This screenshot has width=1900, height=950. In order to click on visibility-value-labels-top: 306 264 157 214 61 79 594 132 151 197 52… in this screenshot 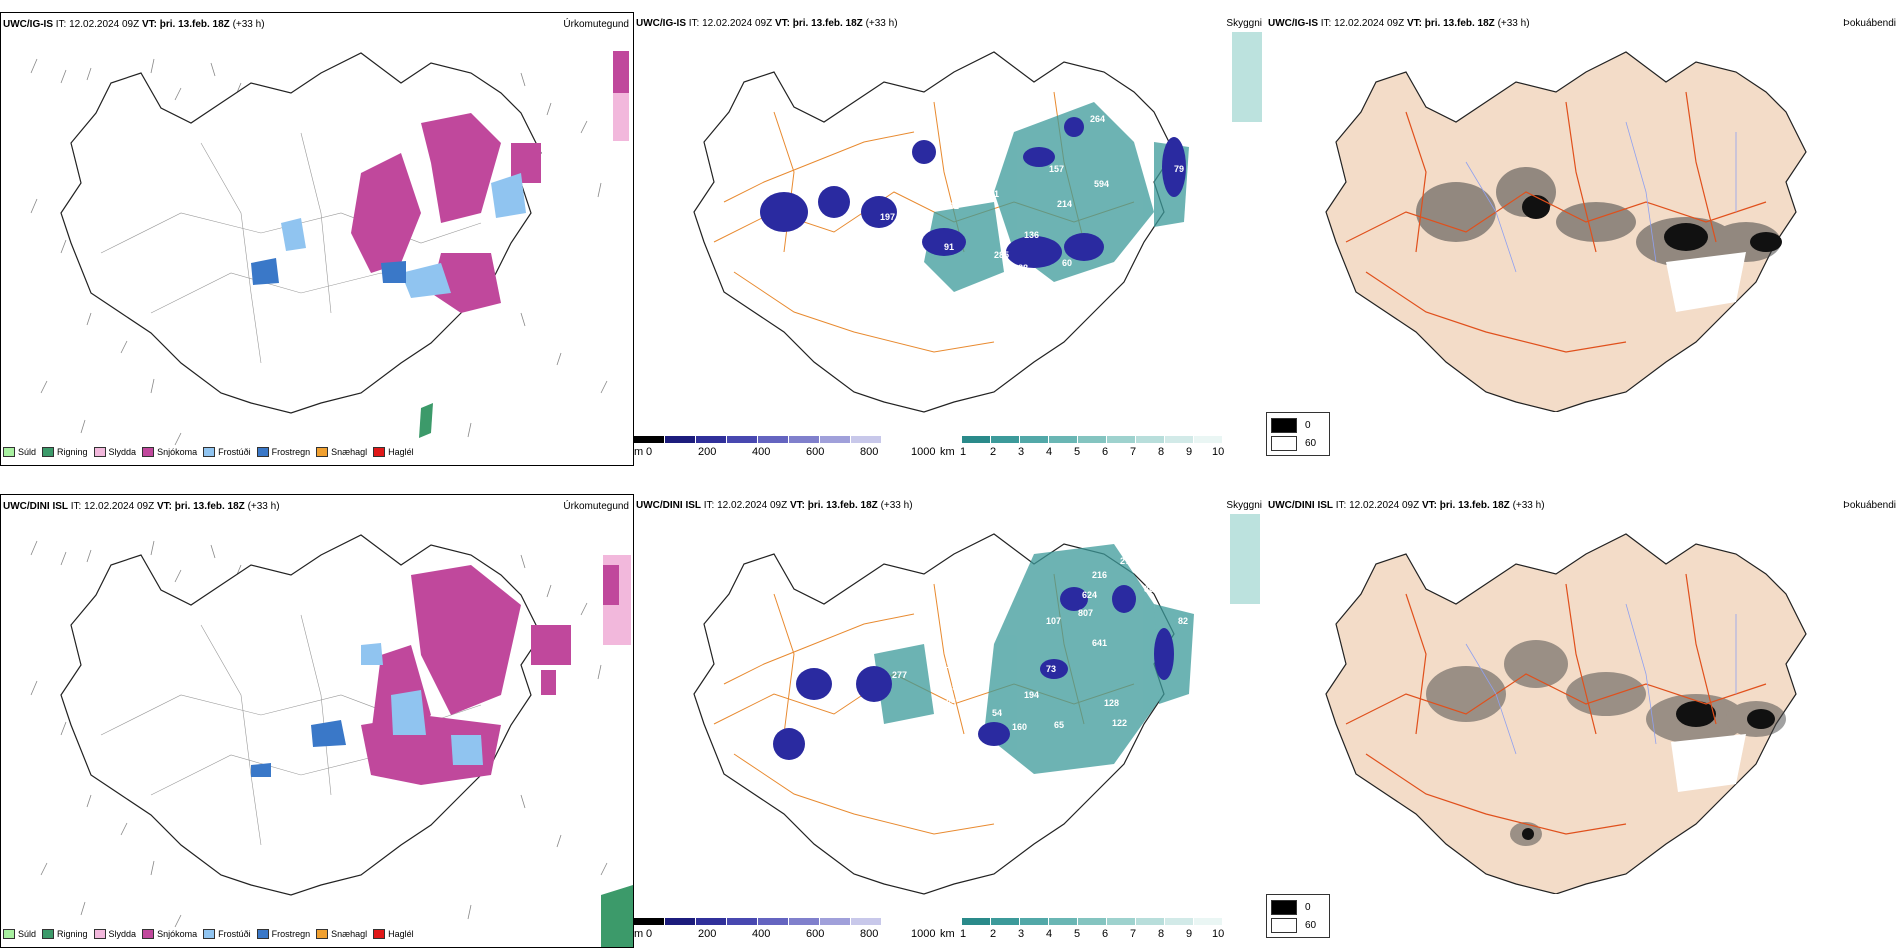, I will do `click(989, 207)`.